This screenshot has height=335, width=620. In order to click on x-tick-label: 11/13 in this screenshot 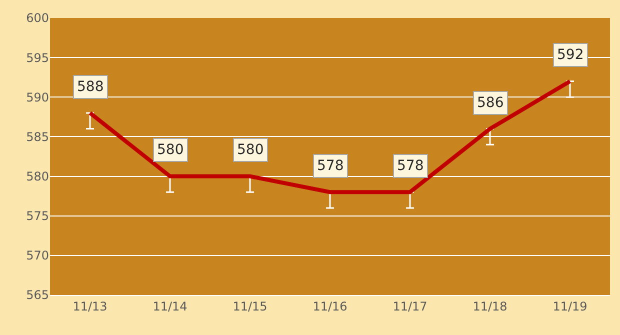, I will do `click(90, 306)`.